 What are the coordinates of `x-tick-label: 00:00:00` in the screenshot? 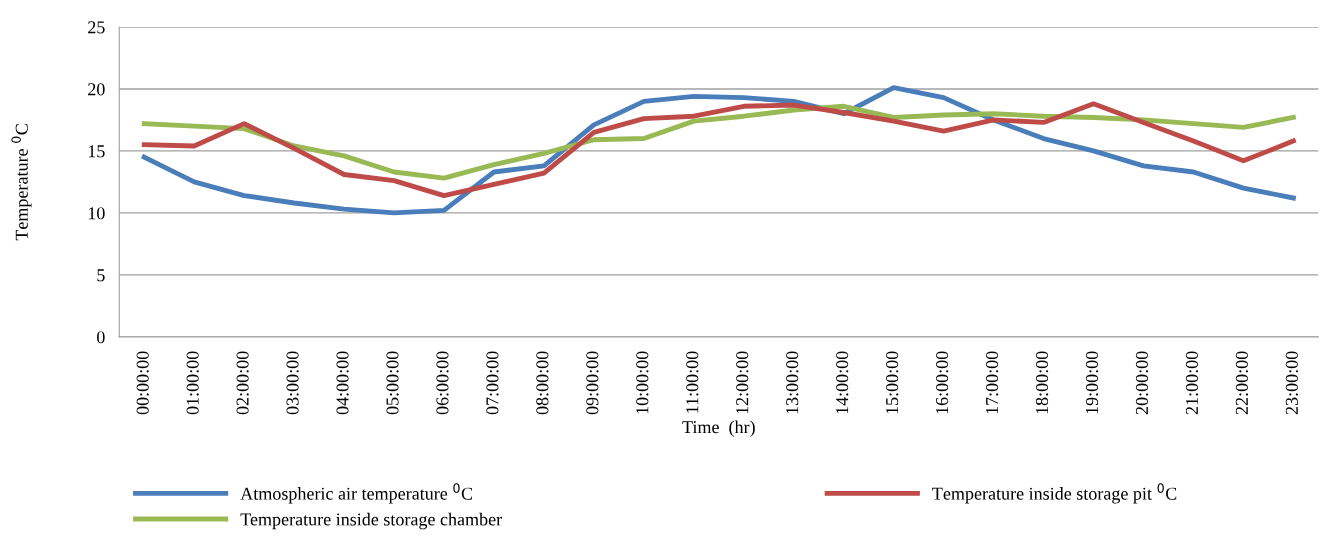 It's located at (142, 383).